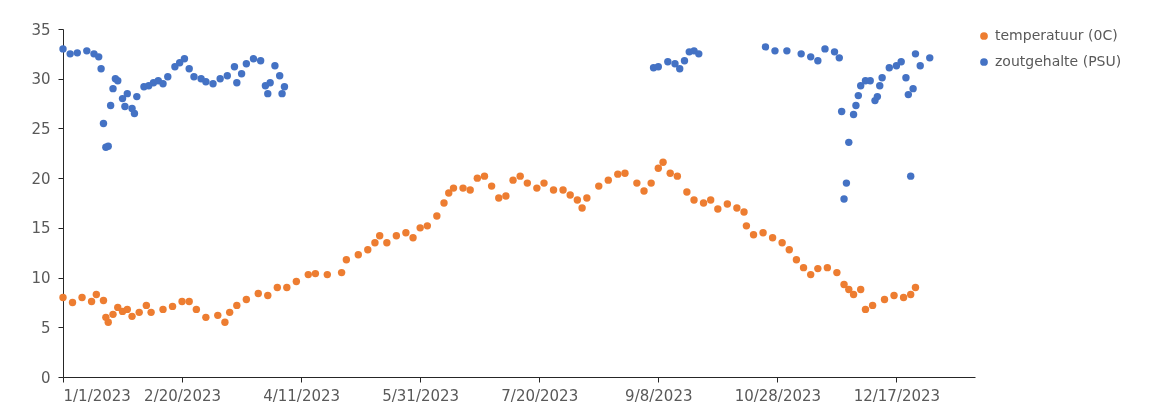  Describe the element at coordinates (41, 278) in the screenshot. I see `y-tick-label: 10` at that location.